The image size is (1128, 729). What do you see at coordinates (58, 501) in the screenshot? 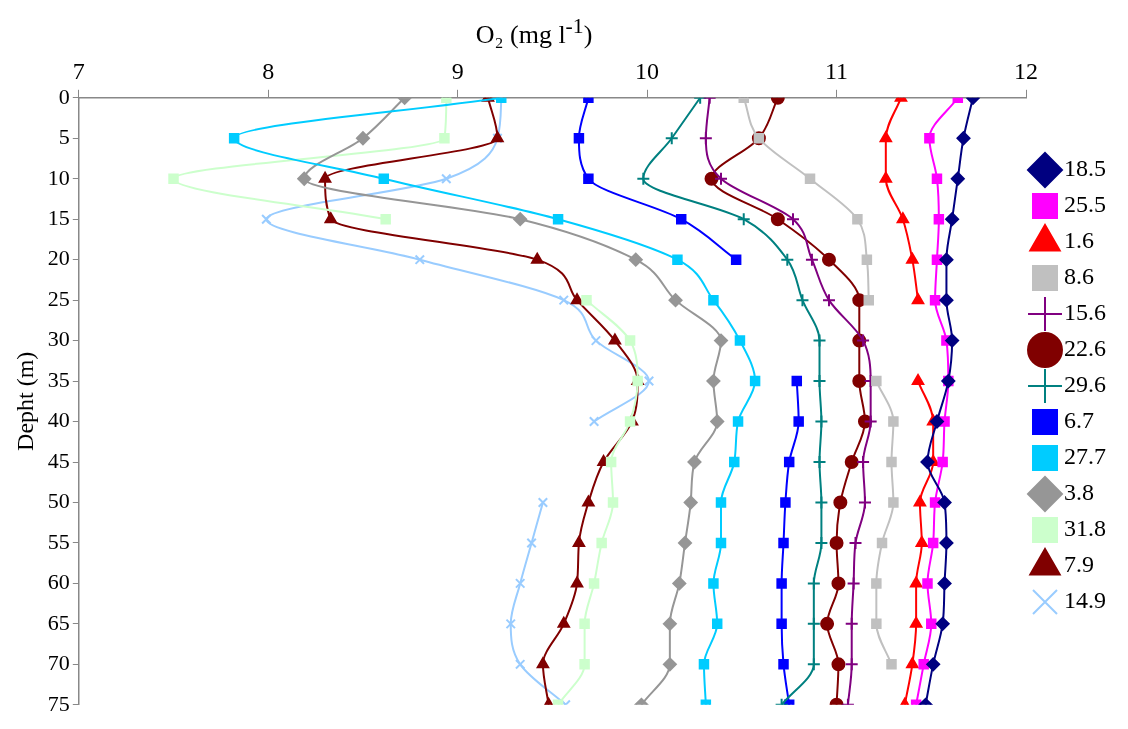
I see `y-tick-label: 50` at bounding box center [58, 501].